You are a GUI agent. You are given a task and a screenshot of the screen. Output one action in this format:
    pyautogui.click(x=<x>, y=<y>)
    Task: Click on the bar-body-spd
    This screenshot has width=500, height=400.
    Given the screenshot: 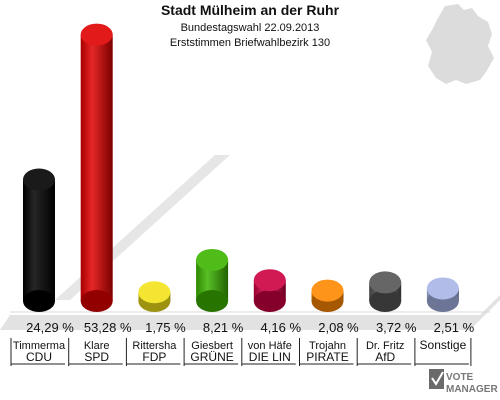 What is the action you would take?
    pyautogui.click(x=96, y=167)
    